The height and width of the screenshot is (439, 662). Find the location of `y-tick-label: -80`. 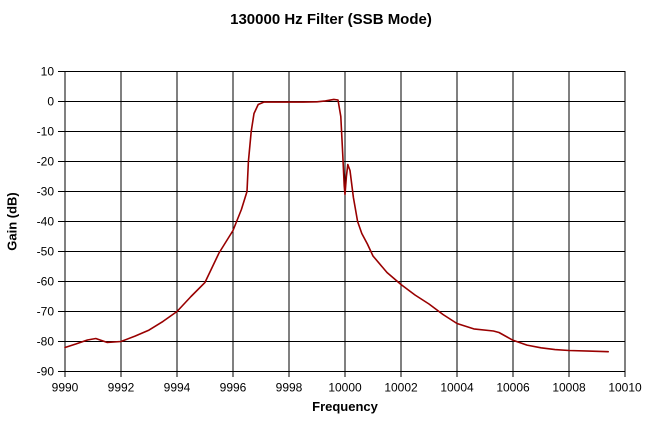

y-tick-label: -80 is located at coordinates (46, 342).